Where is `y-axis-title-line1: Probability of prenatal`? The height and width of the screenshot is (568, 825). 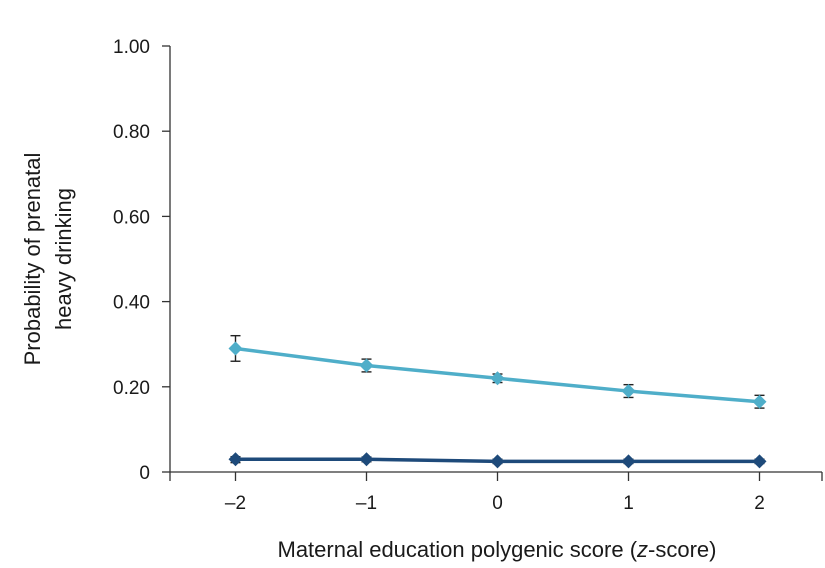
y-axis-title-line1: Probability of prenatal is located at coordinates (32, 259).